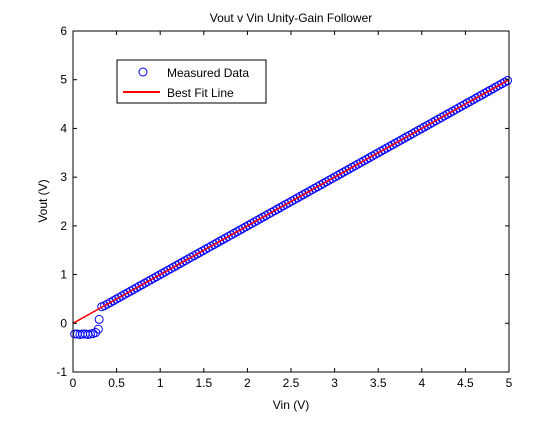 This screenshot has width=560, height=425. I want to click on y-tick-label: 1, so click(63, 275).